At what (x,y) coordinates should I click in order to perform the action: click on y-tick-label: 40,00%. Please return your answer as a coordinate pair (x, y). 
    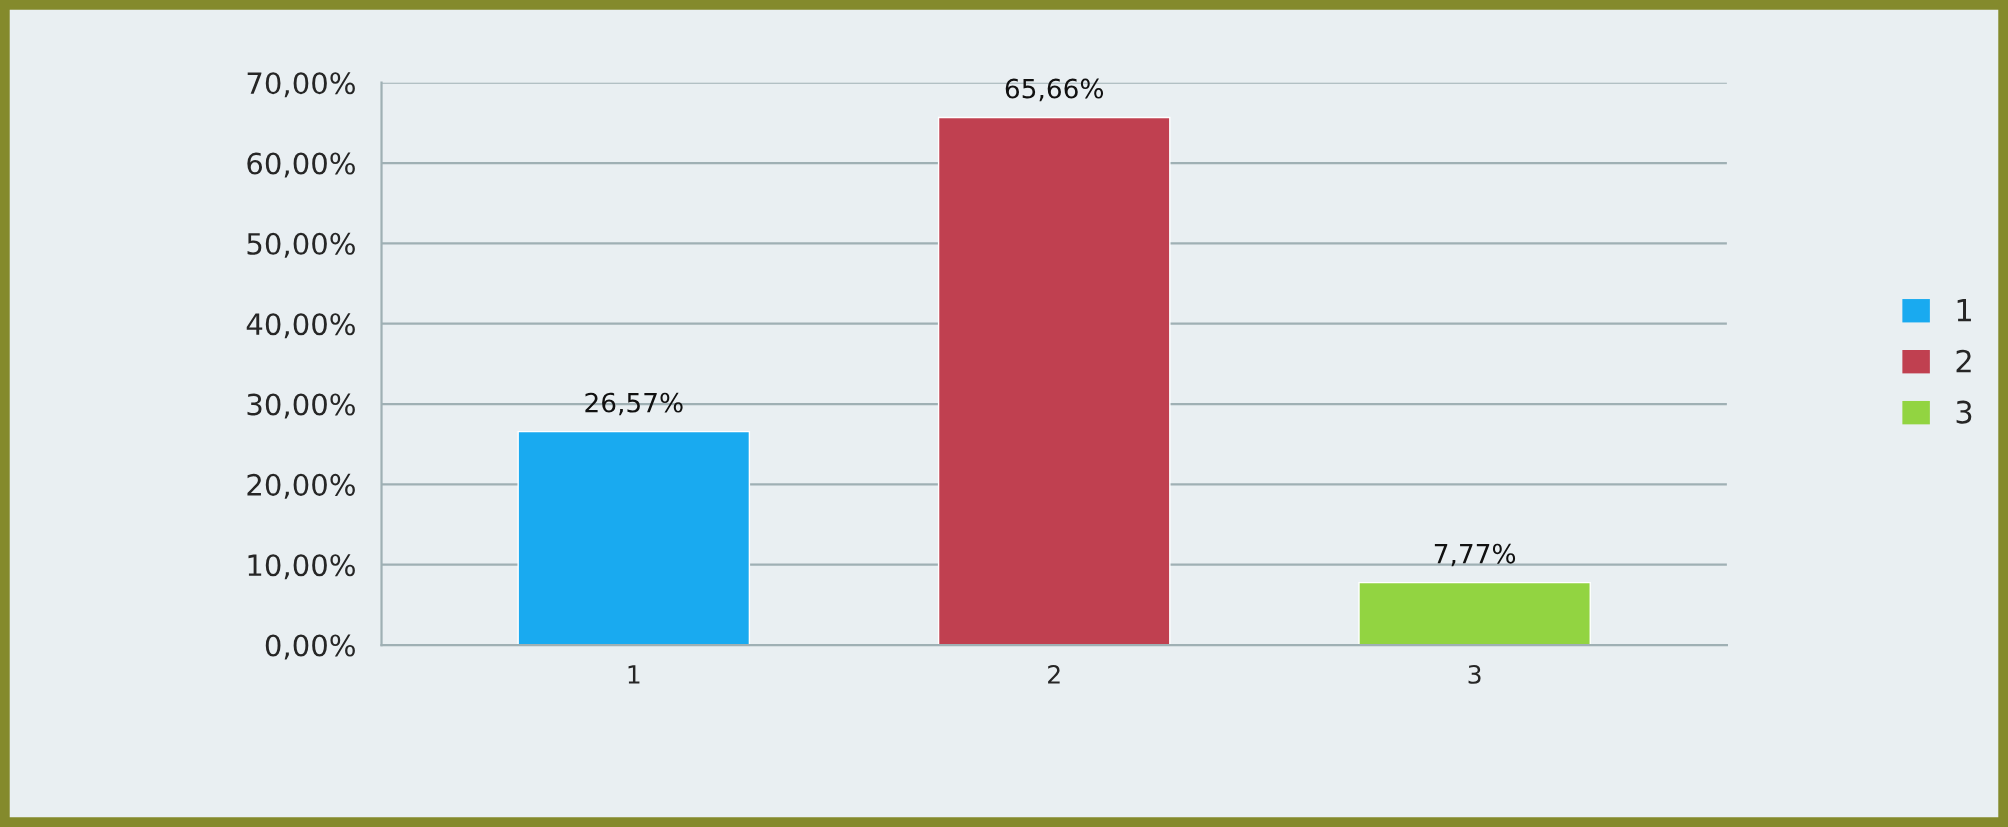
    Looking at the image, I should click on (300, 326).